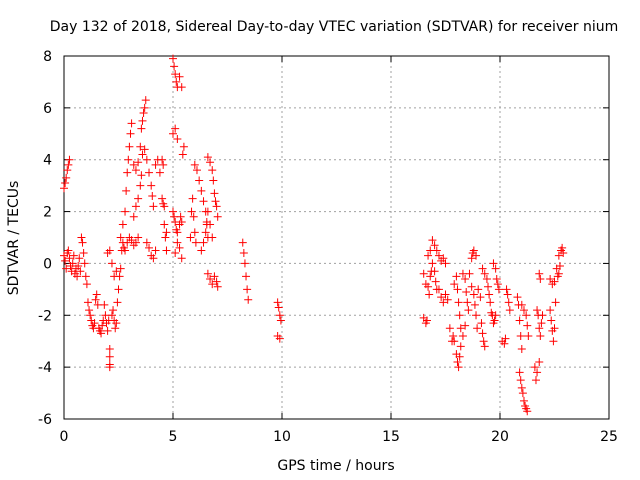 This screenshot has height=480, width=640. I want to click on y-tick-label: -4, so click(45, 368).